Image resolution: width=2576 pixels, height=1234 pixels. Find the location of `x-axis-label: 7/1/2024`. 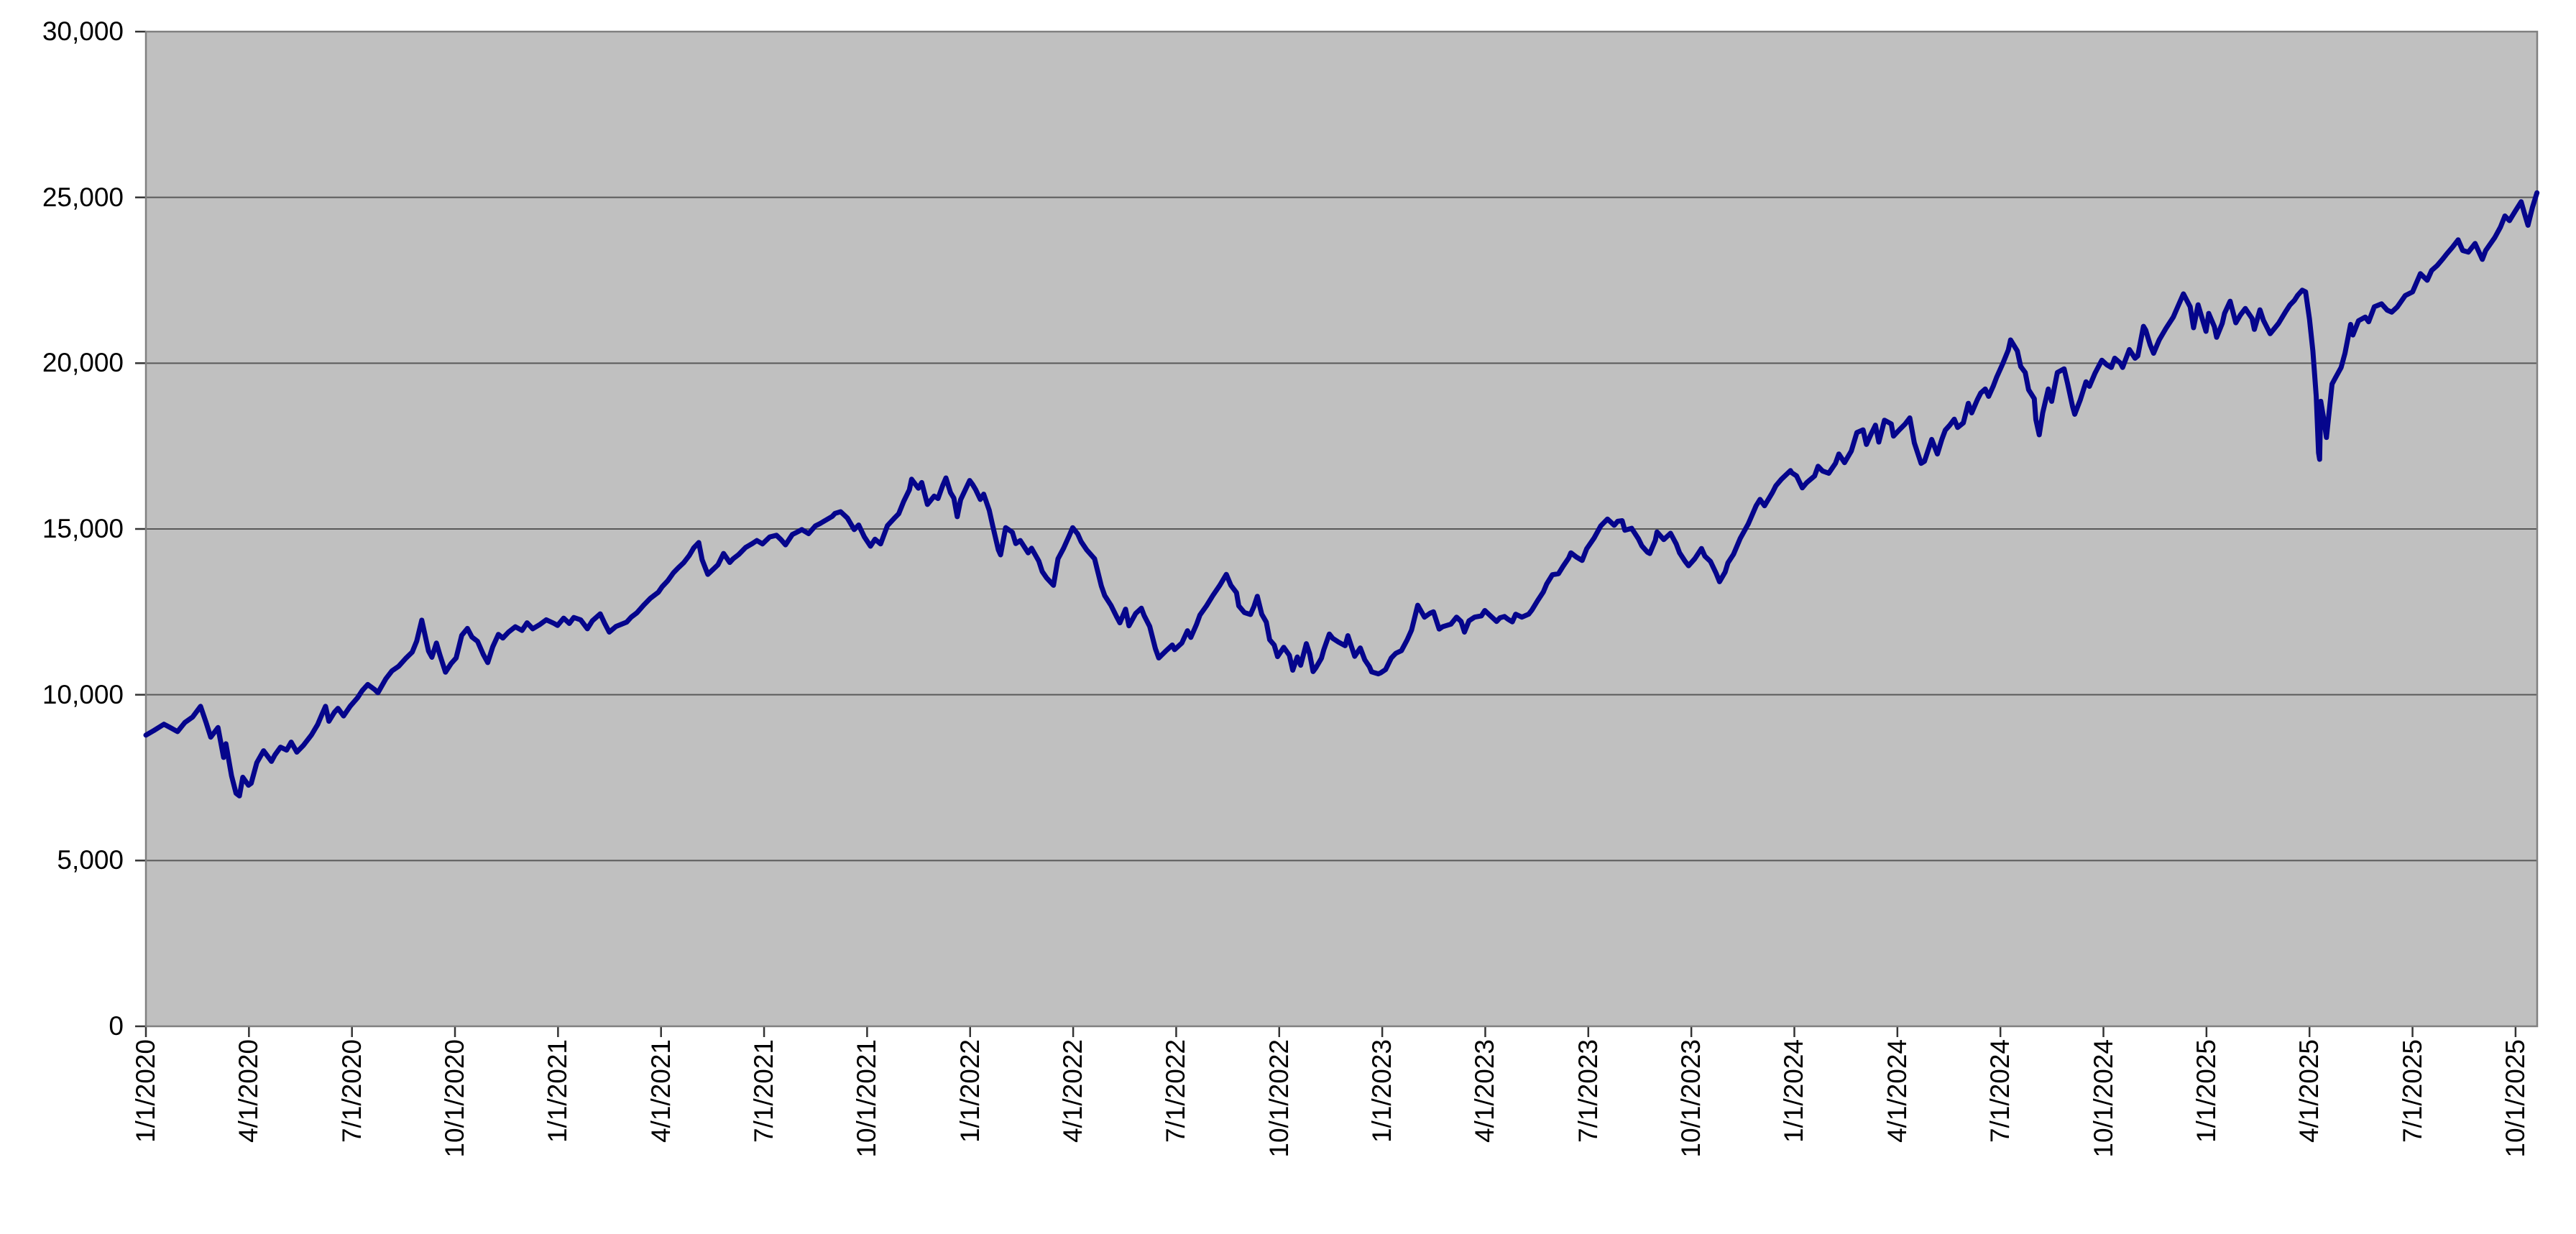

x-axis-label: 7/1/2024 is located at coordinates (2000, 1091).